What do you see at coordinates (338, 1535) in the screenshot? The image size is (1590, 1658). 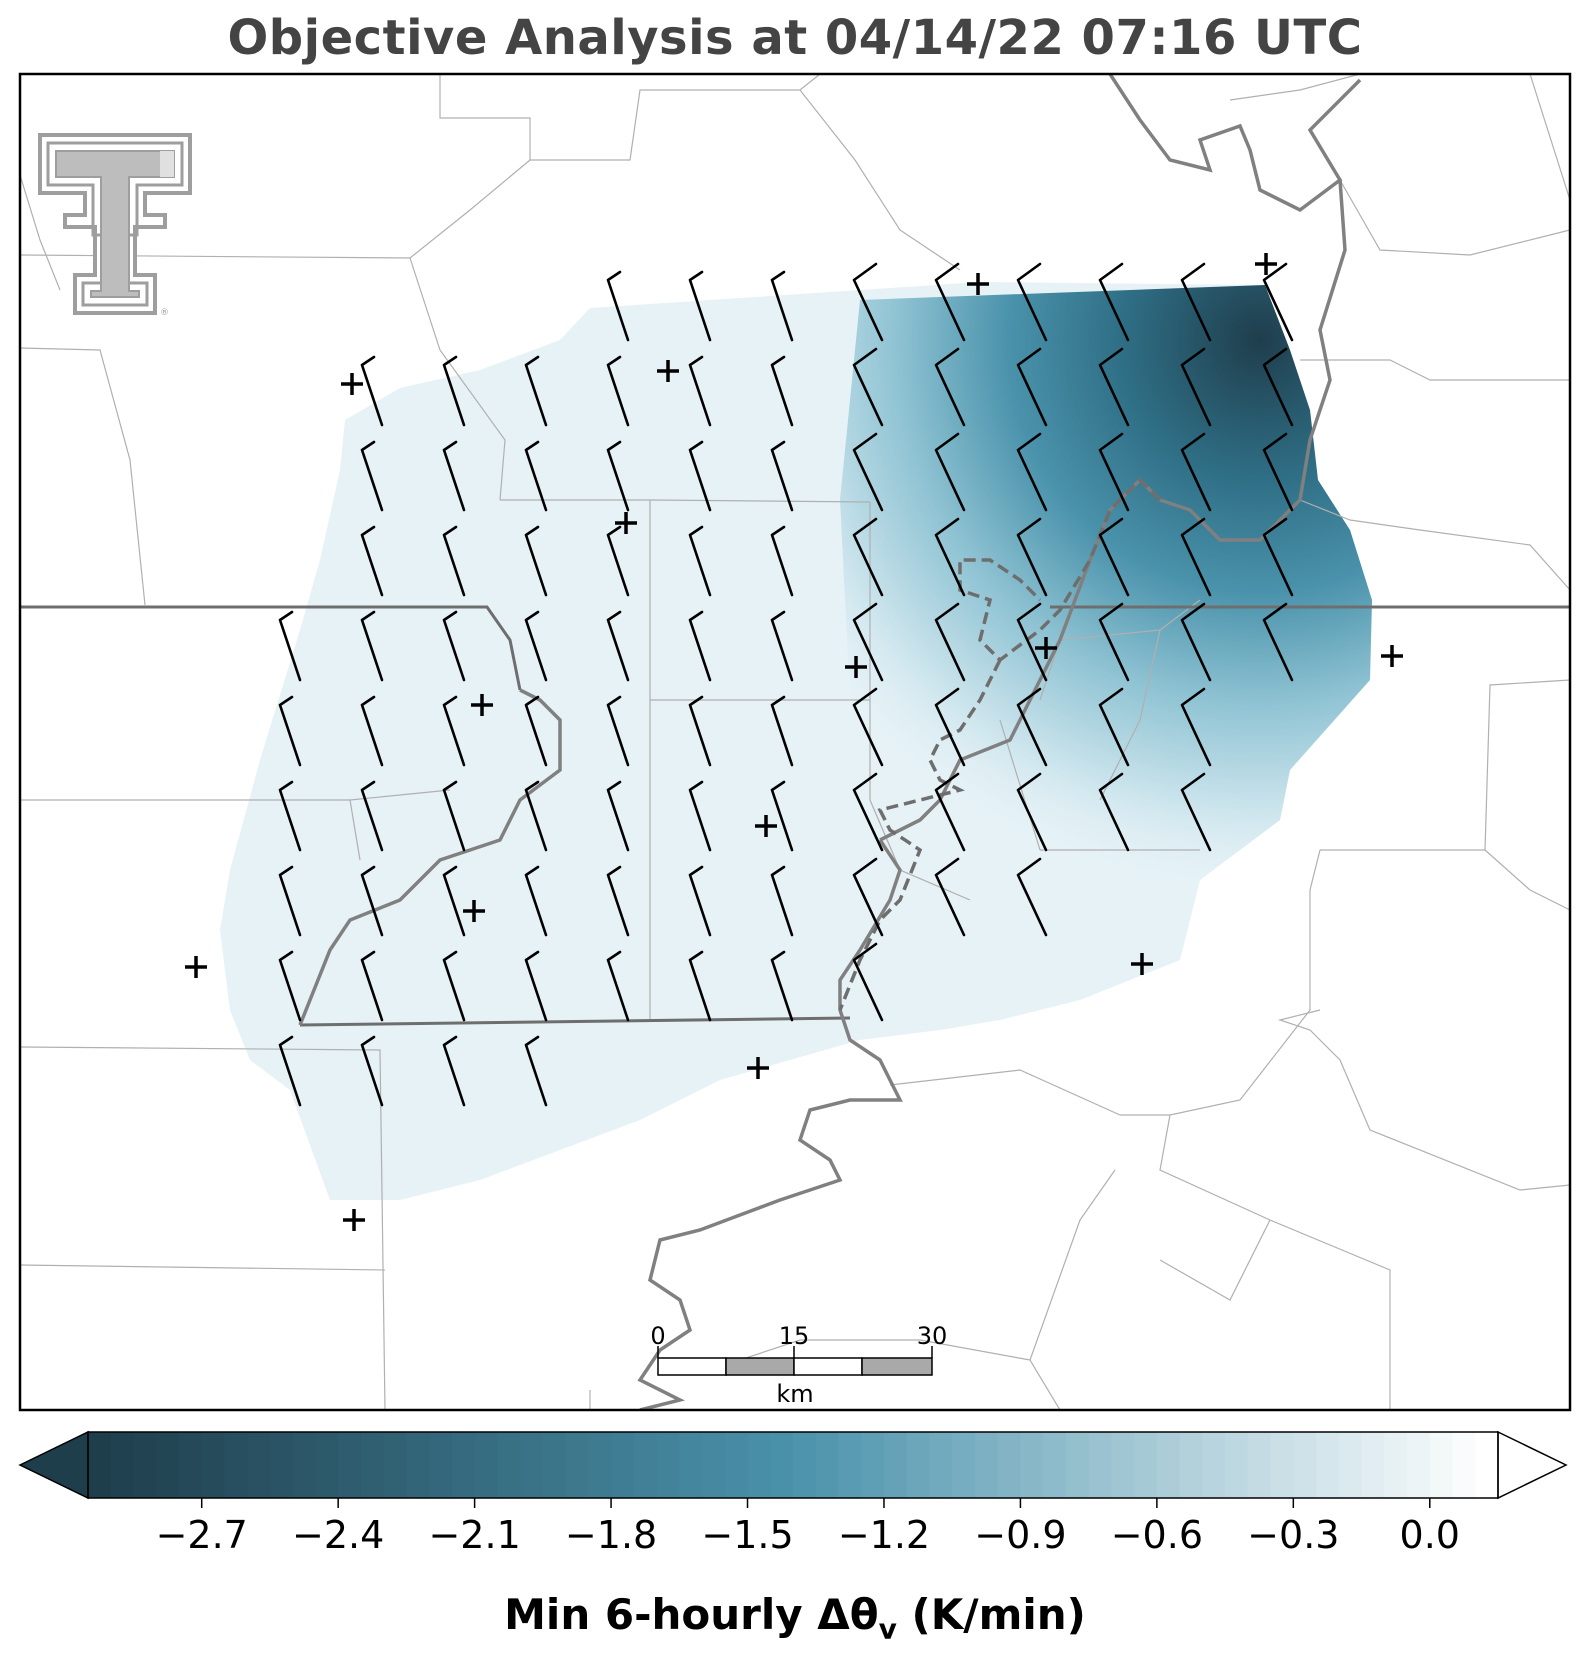 I see `colorbar-tick-label: −2.4` at bounding box center [338, 1535].